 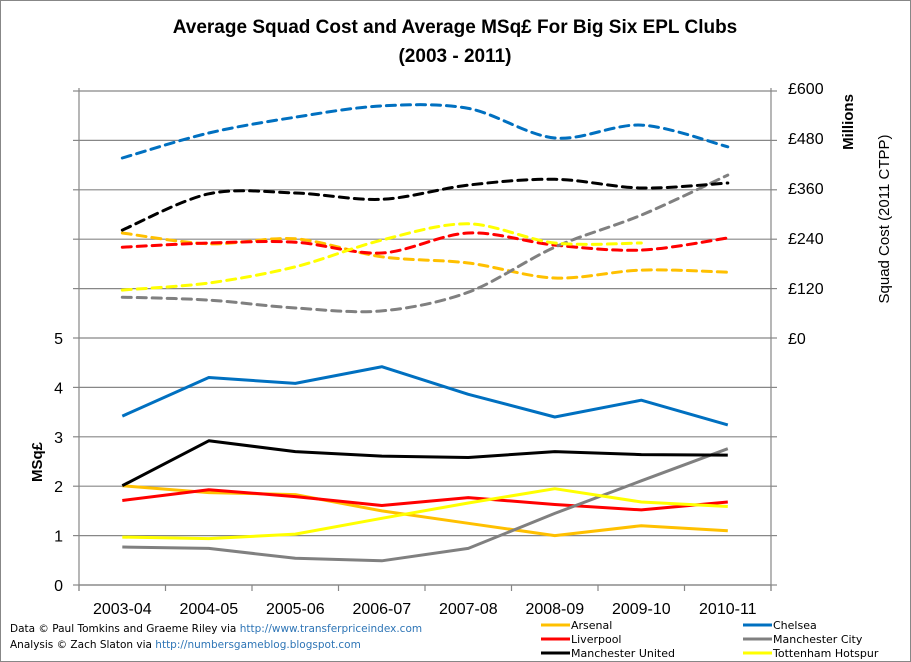 I want to click on x-tick-label: 2003-04, so click(x=122, y=609).